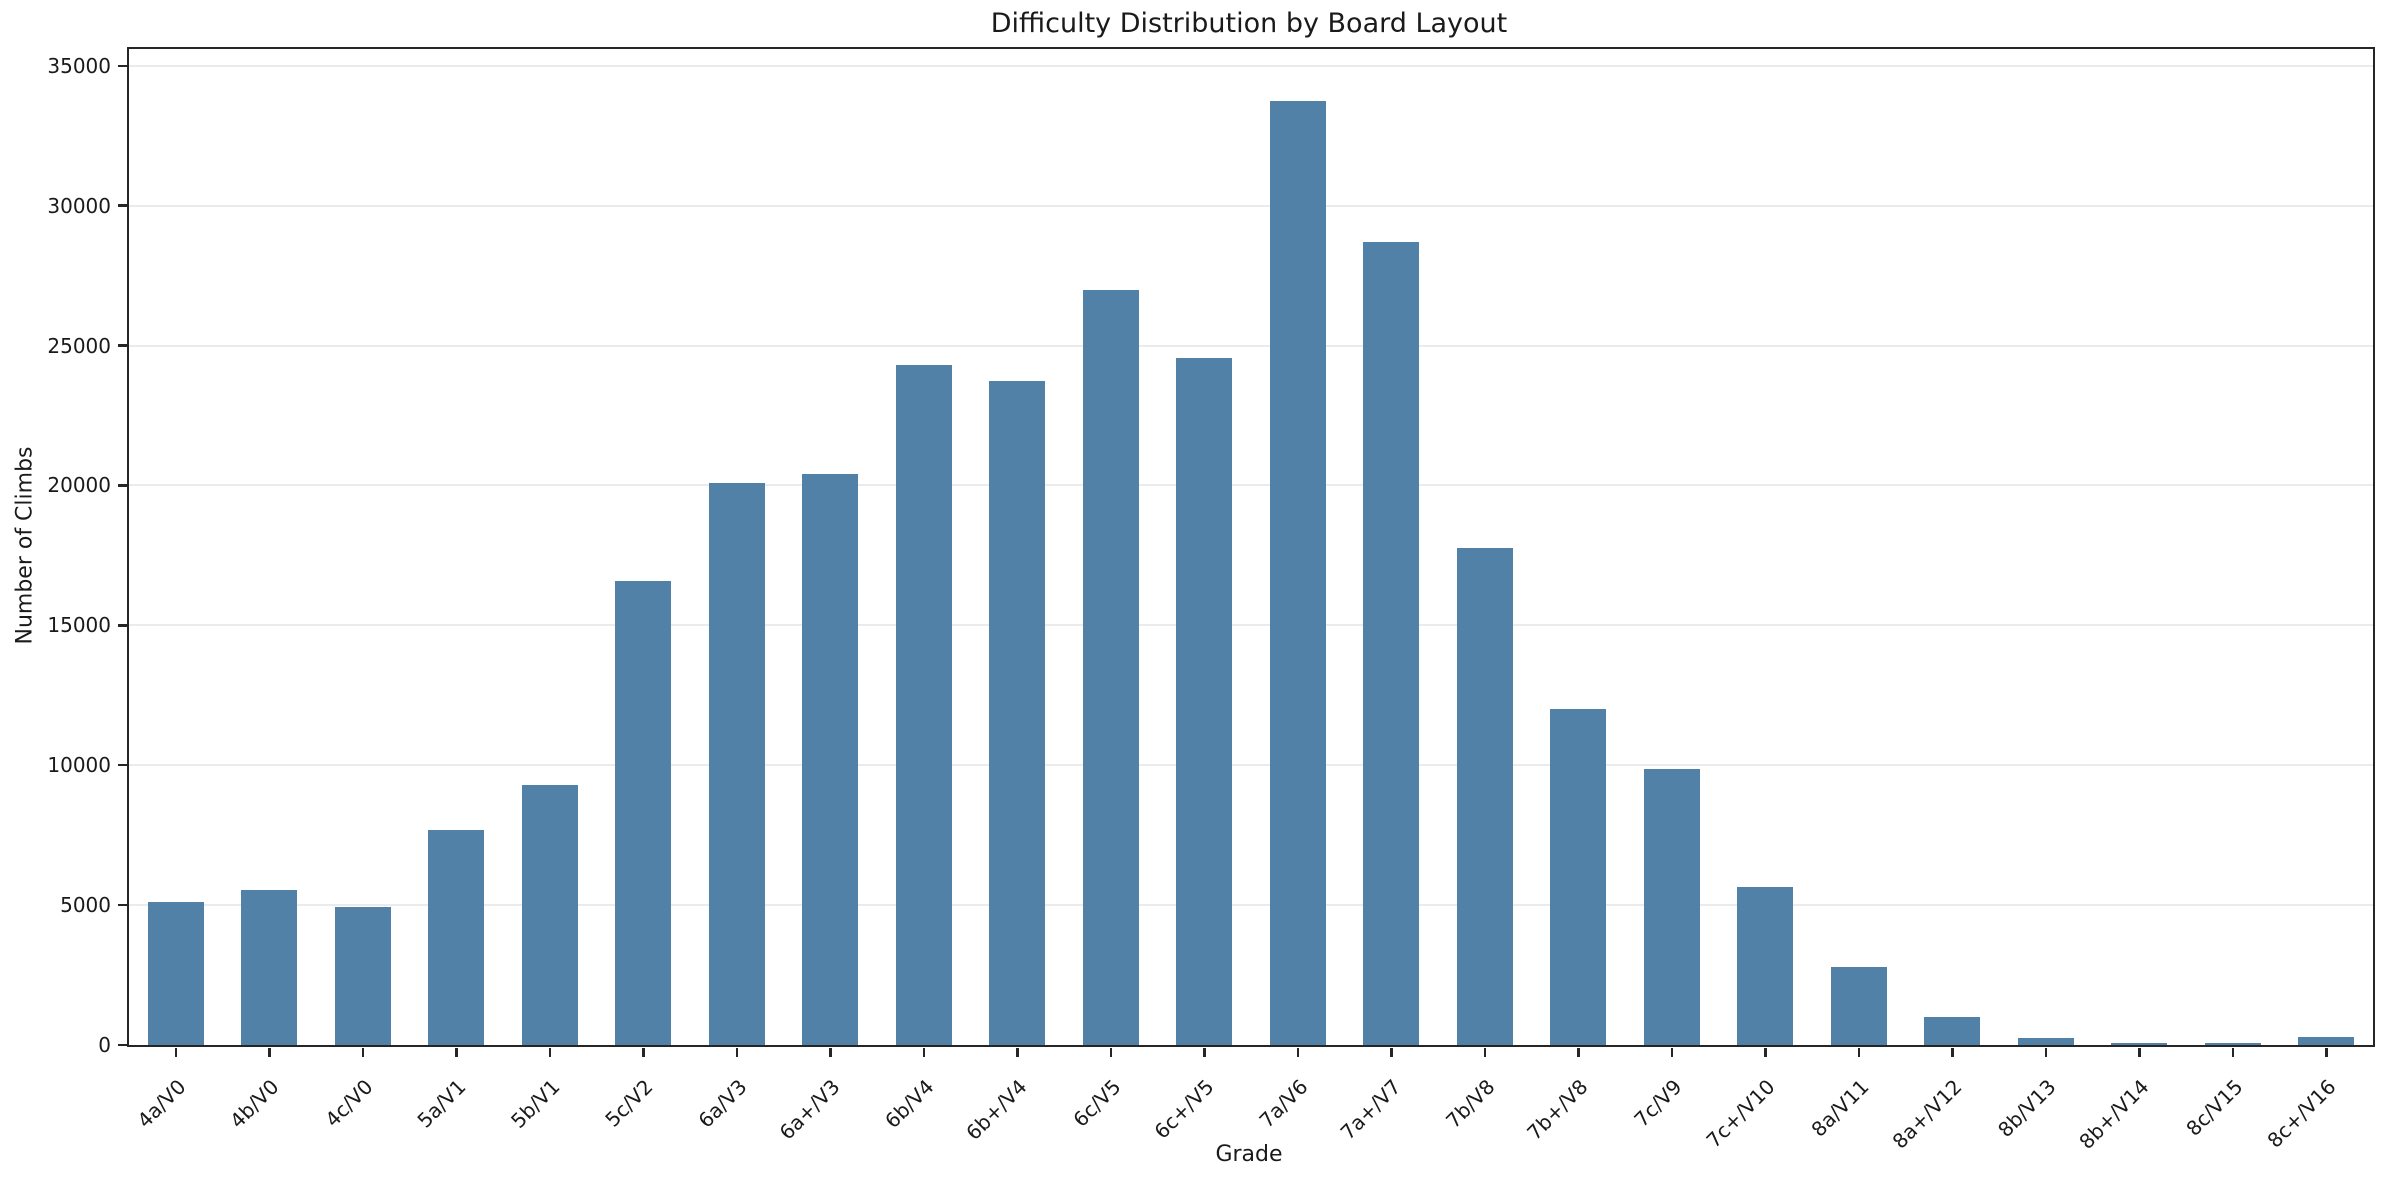  I want to click on x-tick-label: 7a+/V7, so click(1370, 1109).